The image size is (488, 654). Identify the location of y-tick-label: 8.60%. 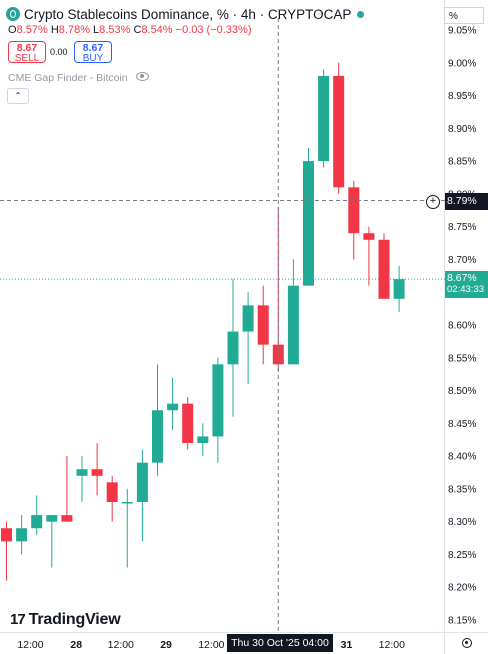
(462, 326).